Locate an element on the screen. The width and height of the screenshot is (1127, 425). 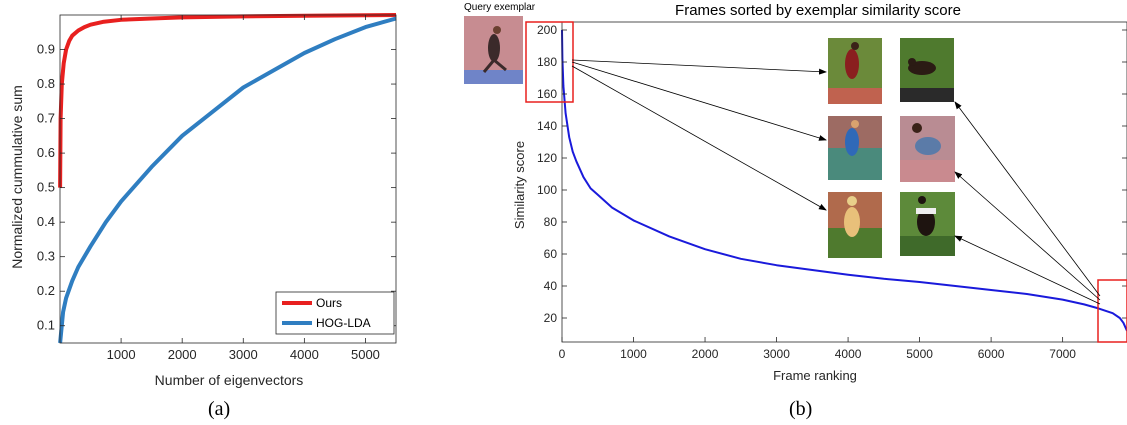
x-tick-label: 6000 is located at coordinates (991, 354).